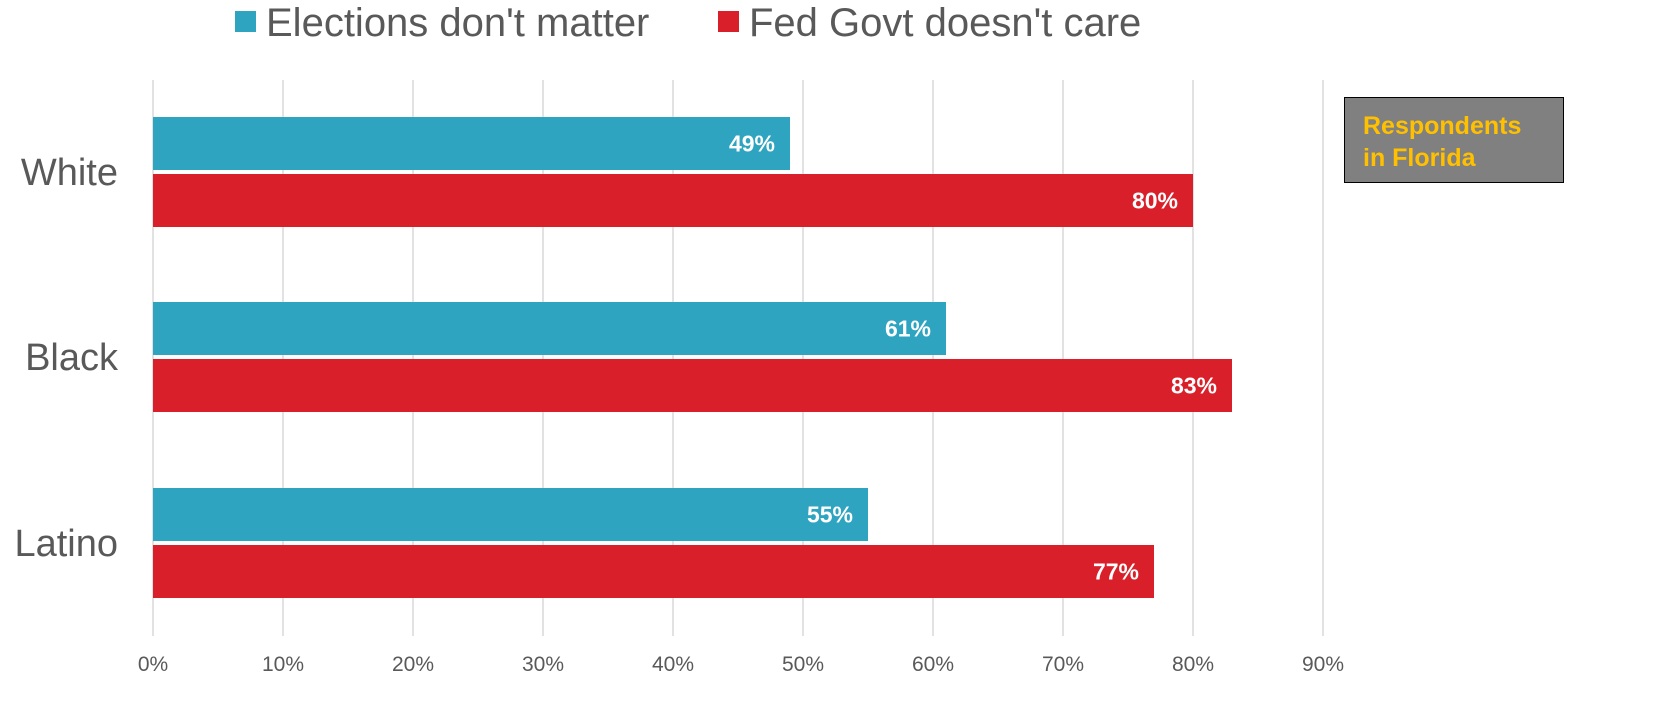  What do you see at coordinates (72, 358) in the screenshot?
I see `category-label: Black` at bounding box center [72, 358].